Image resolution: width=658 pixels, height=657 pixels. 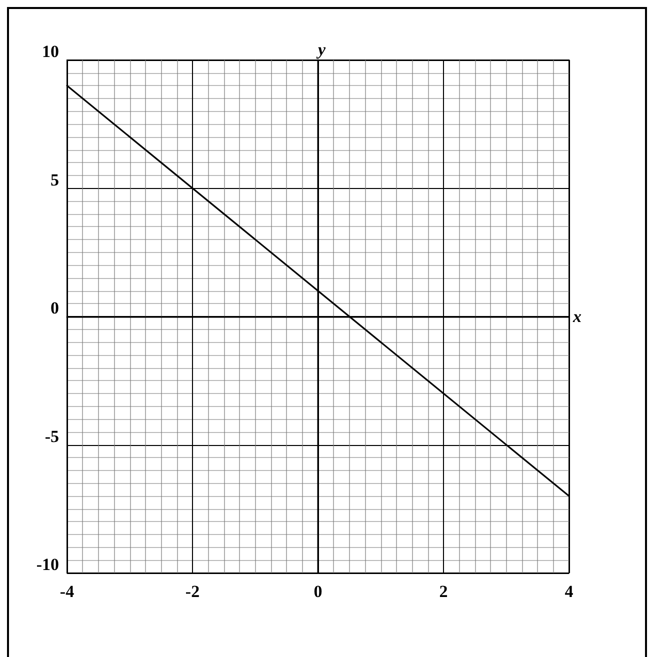 What do you see at coordinates (569, 591) in the screenshot?
I see `x-tick-label: 4` at bounding box center [569, 591].